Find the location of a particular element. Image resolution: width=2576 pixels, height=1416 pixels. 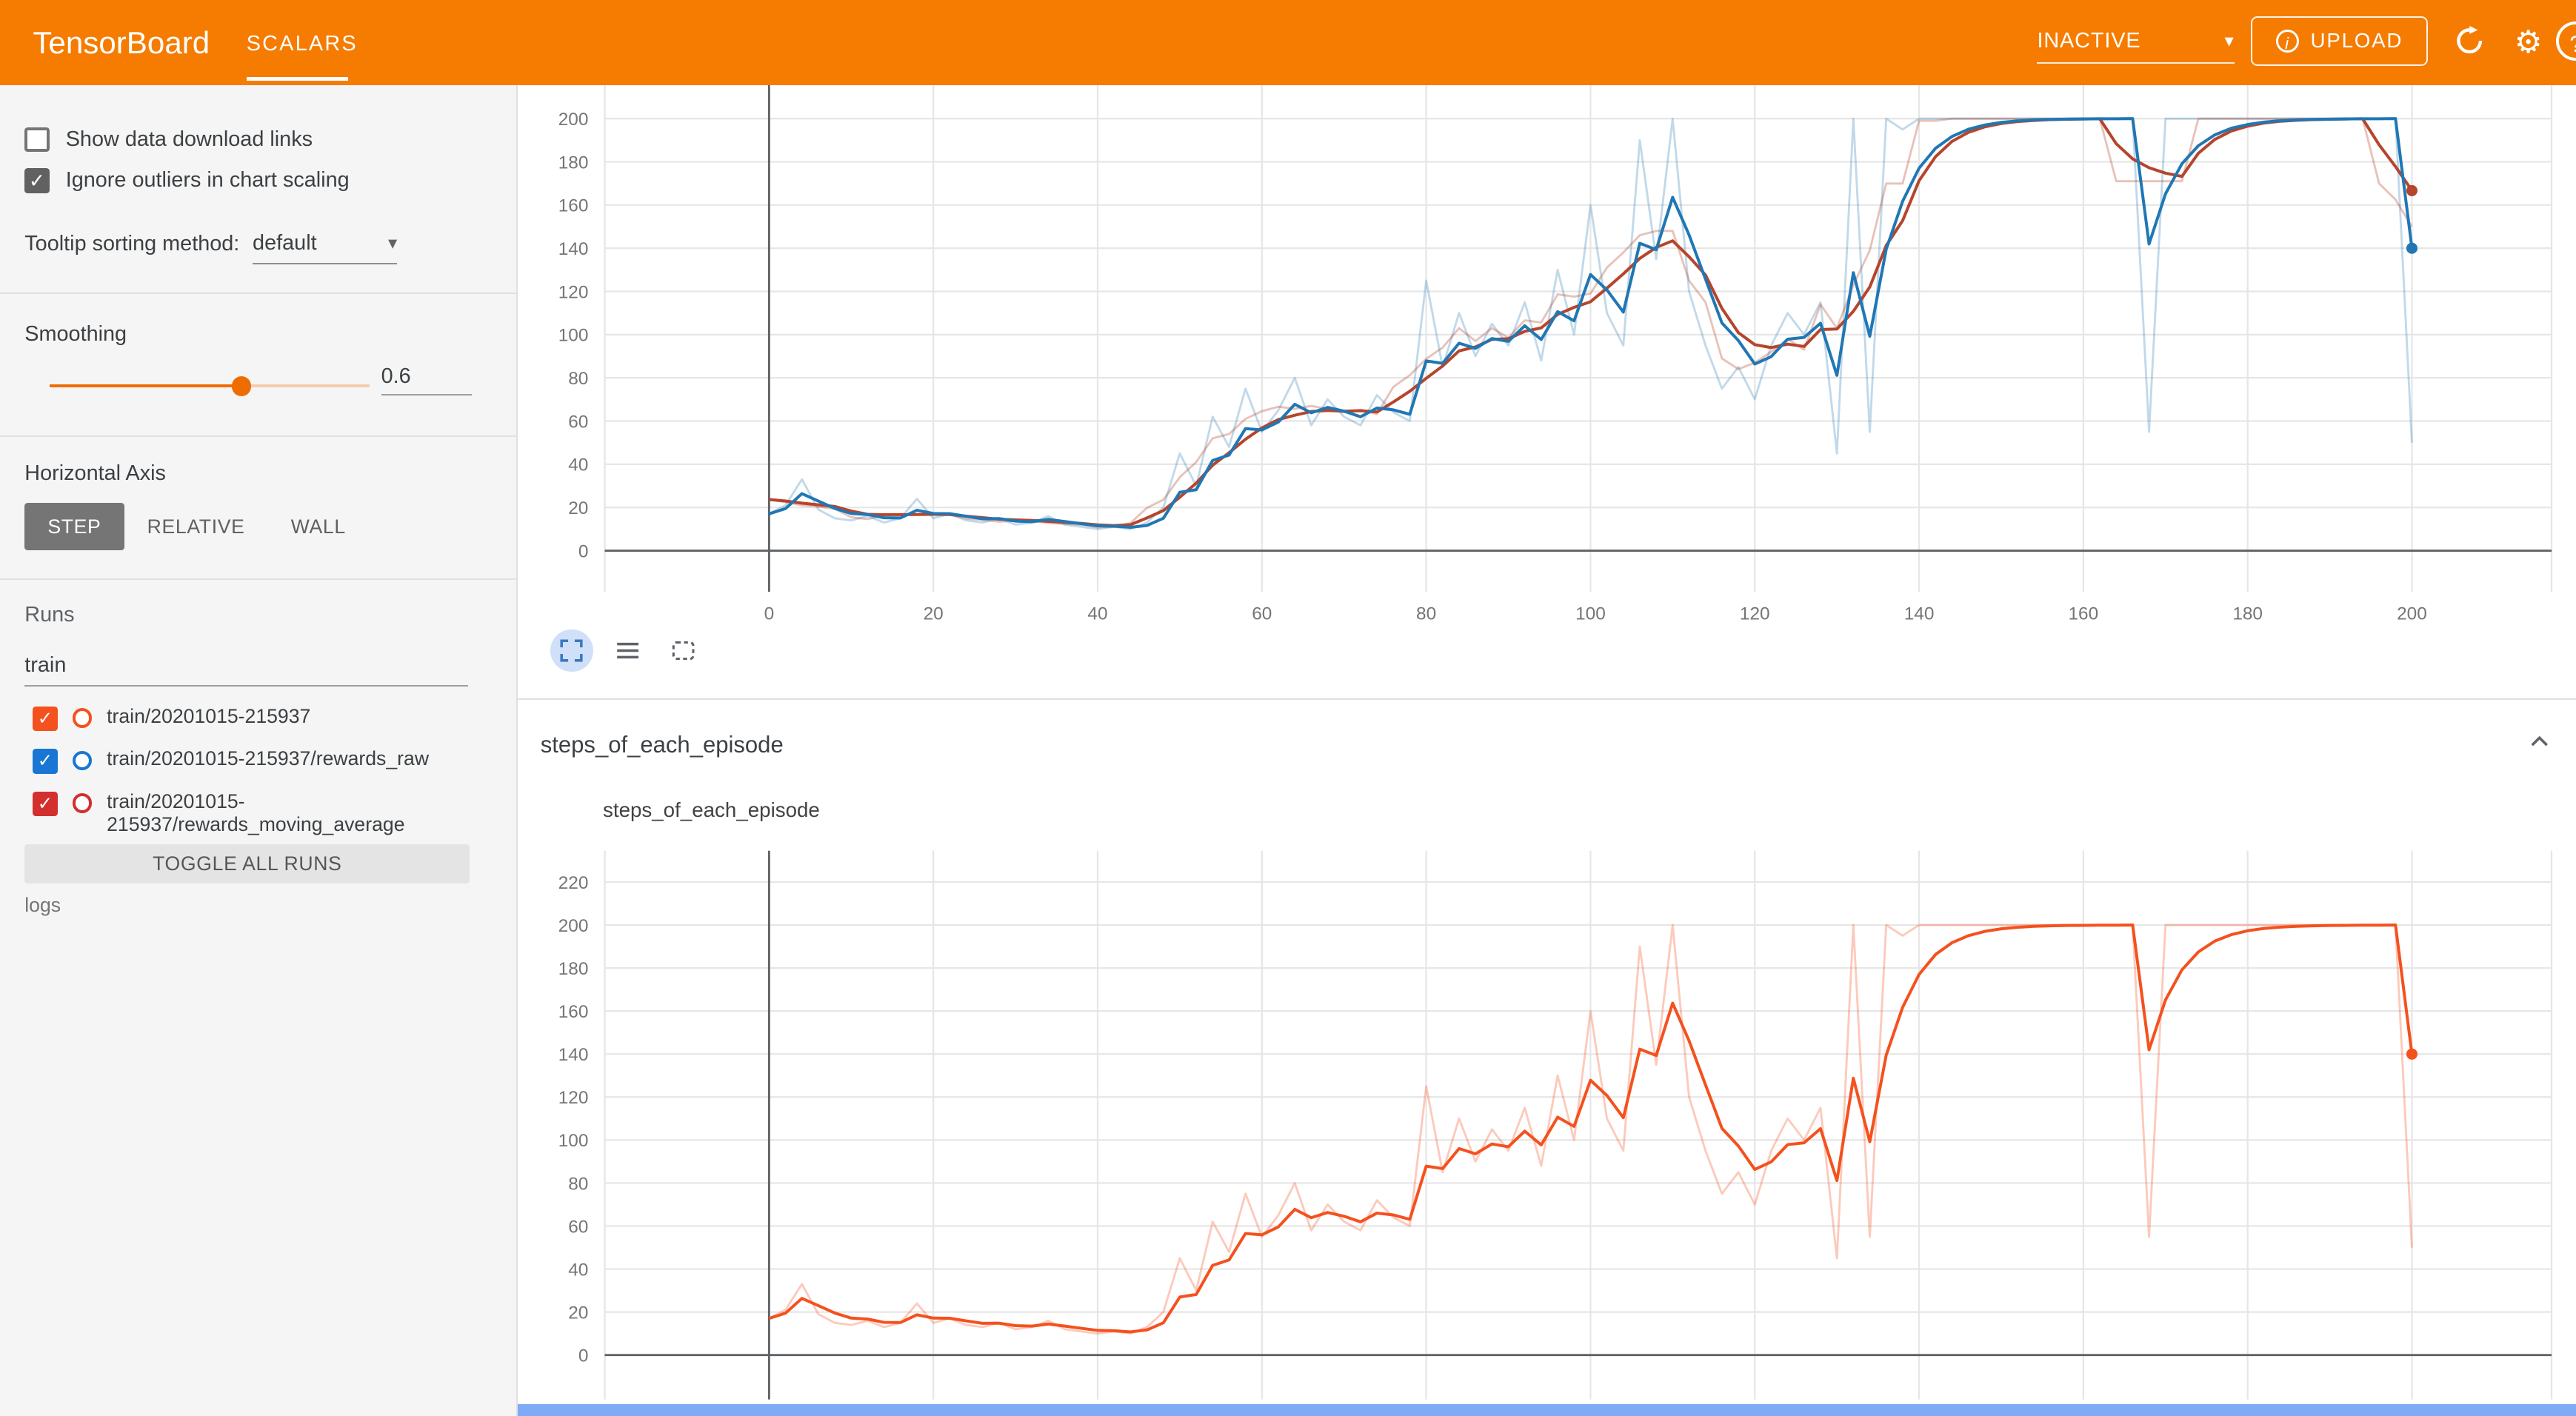

slider-fill is located at coordinates (145, 386).